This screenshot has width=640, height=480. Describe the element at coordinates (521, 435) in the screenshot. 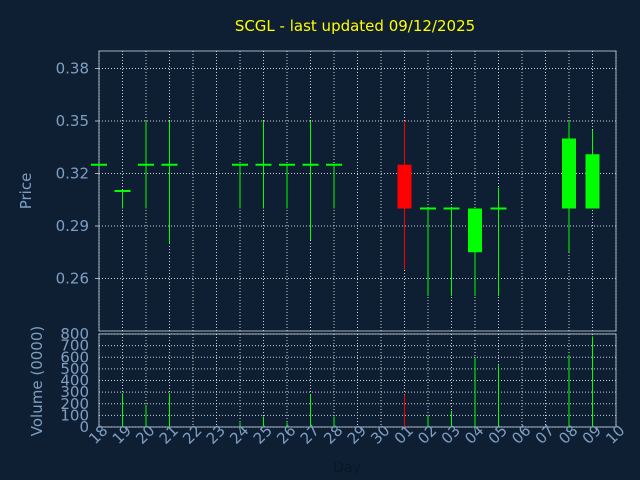

I see `day-tick-label: 06` at that location.